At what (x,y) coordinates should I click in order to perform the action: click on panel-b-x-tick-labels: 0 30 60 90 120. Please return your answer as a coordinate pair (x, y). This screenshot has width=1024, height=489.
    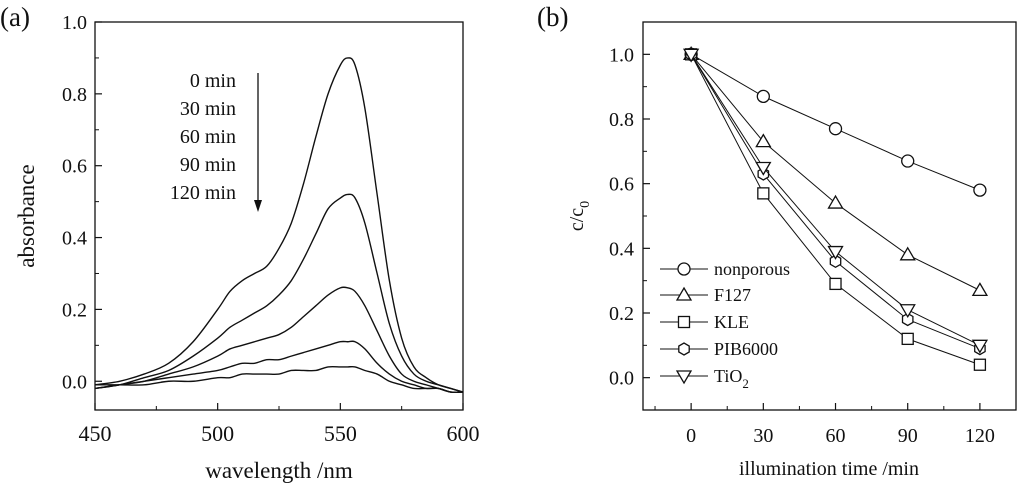
    Looking at the image, I should click on (840, 436).